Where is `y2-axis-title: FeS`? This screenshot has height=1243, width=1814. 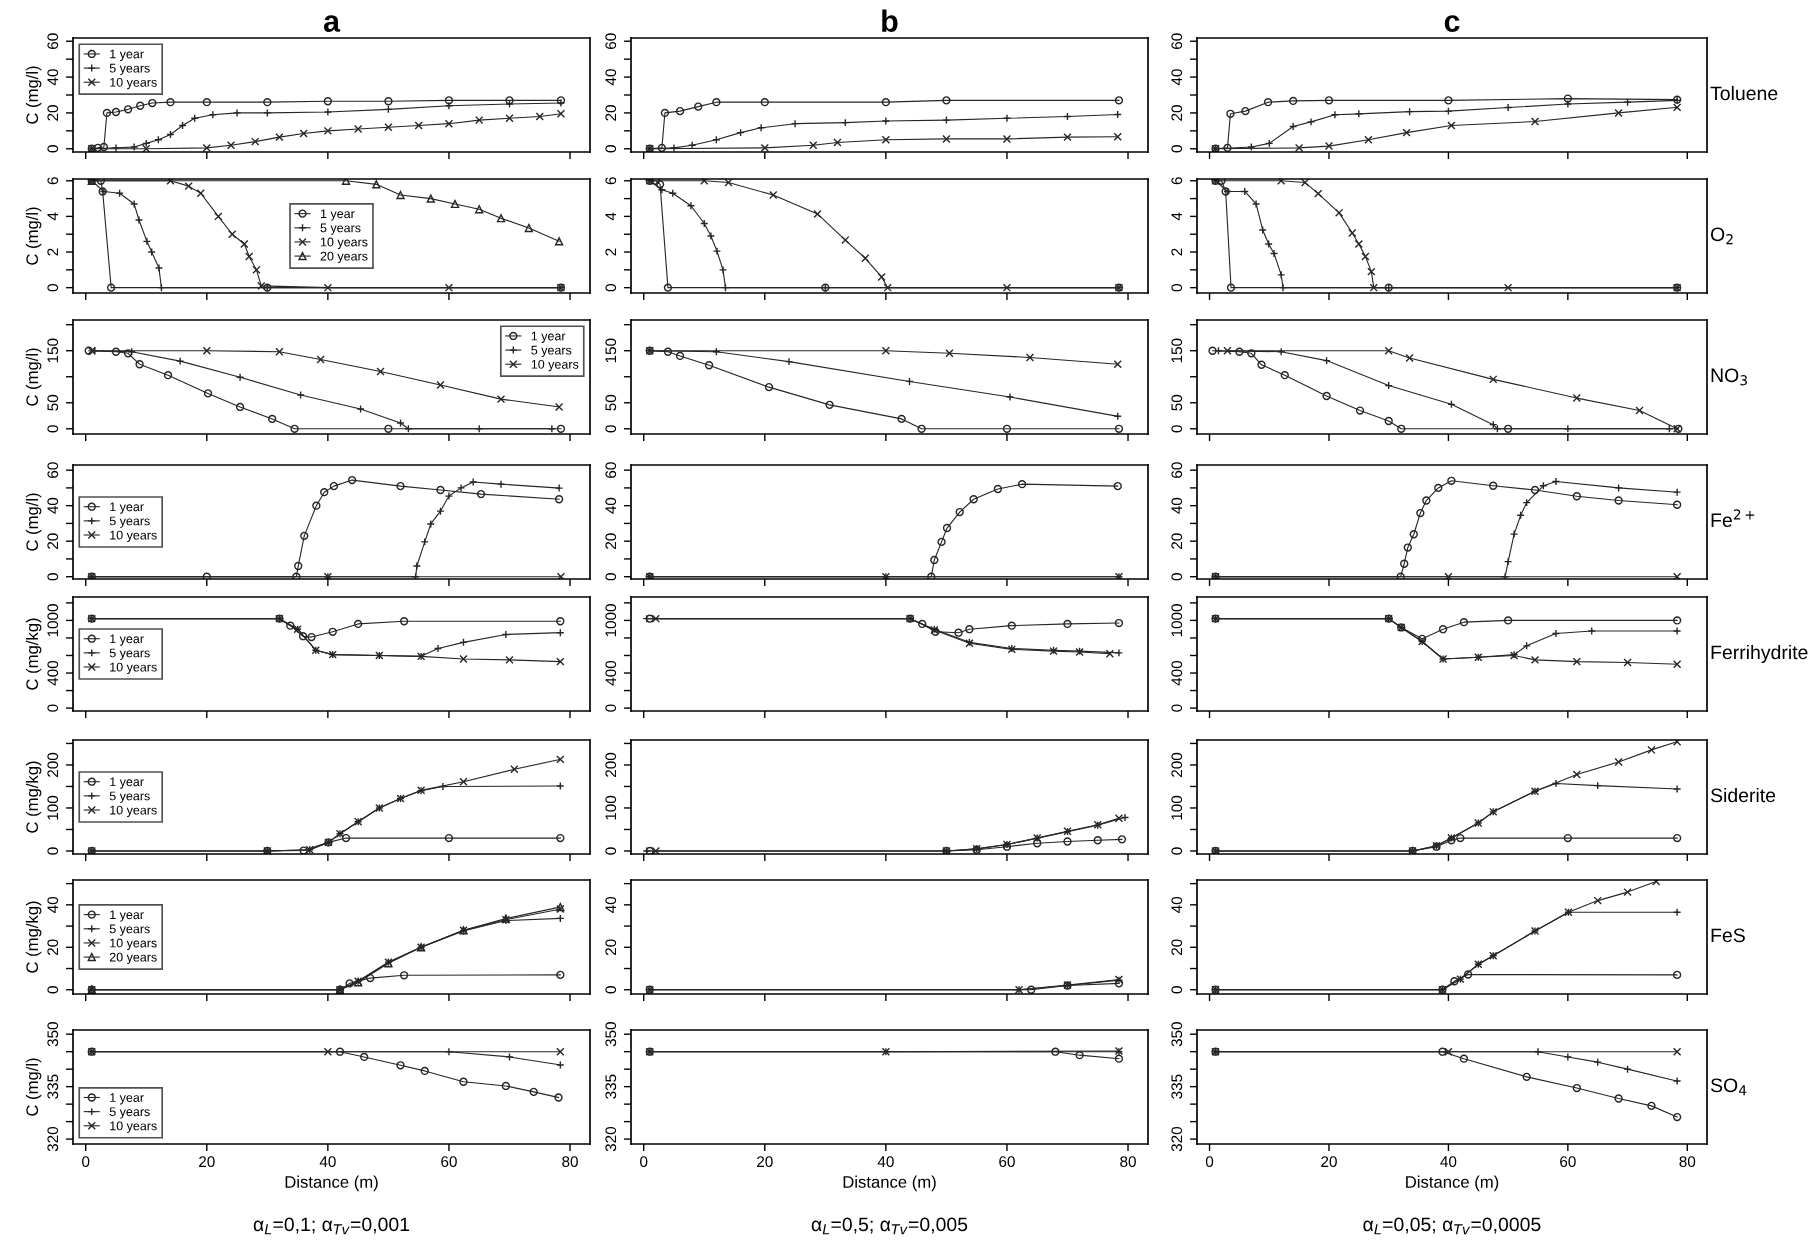
y2-axis-title: FeS is located at coordinates (1728, 935).